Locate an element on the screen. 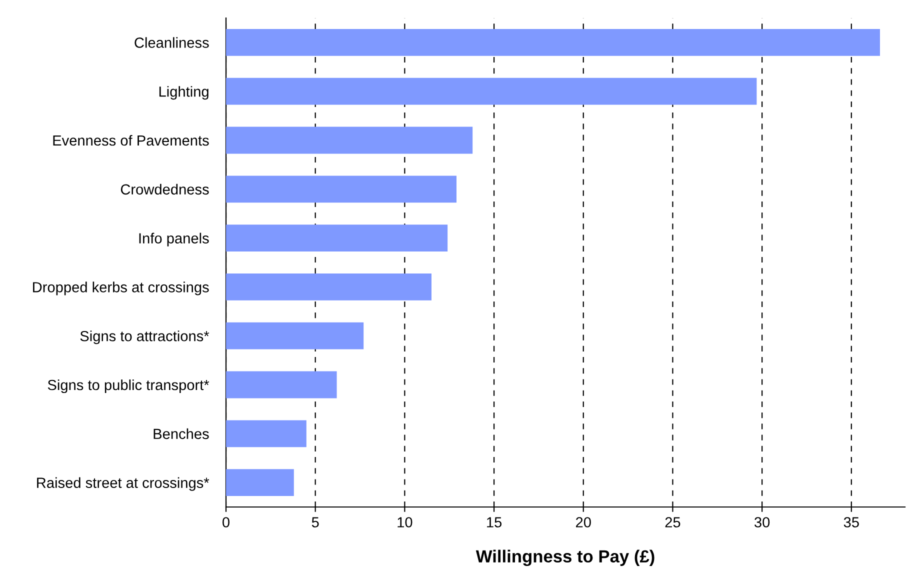  x-tick-label: 5 is located at coordinates (315, 522).